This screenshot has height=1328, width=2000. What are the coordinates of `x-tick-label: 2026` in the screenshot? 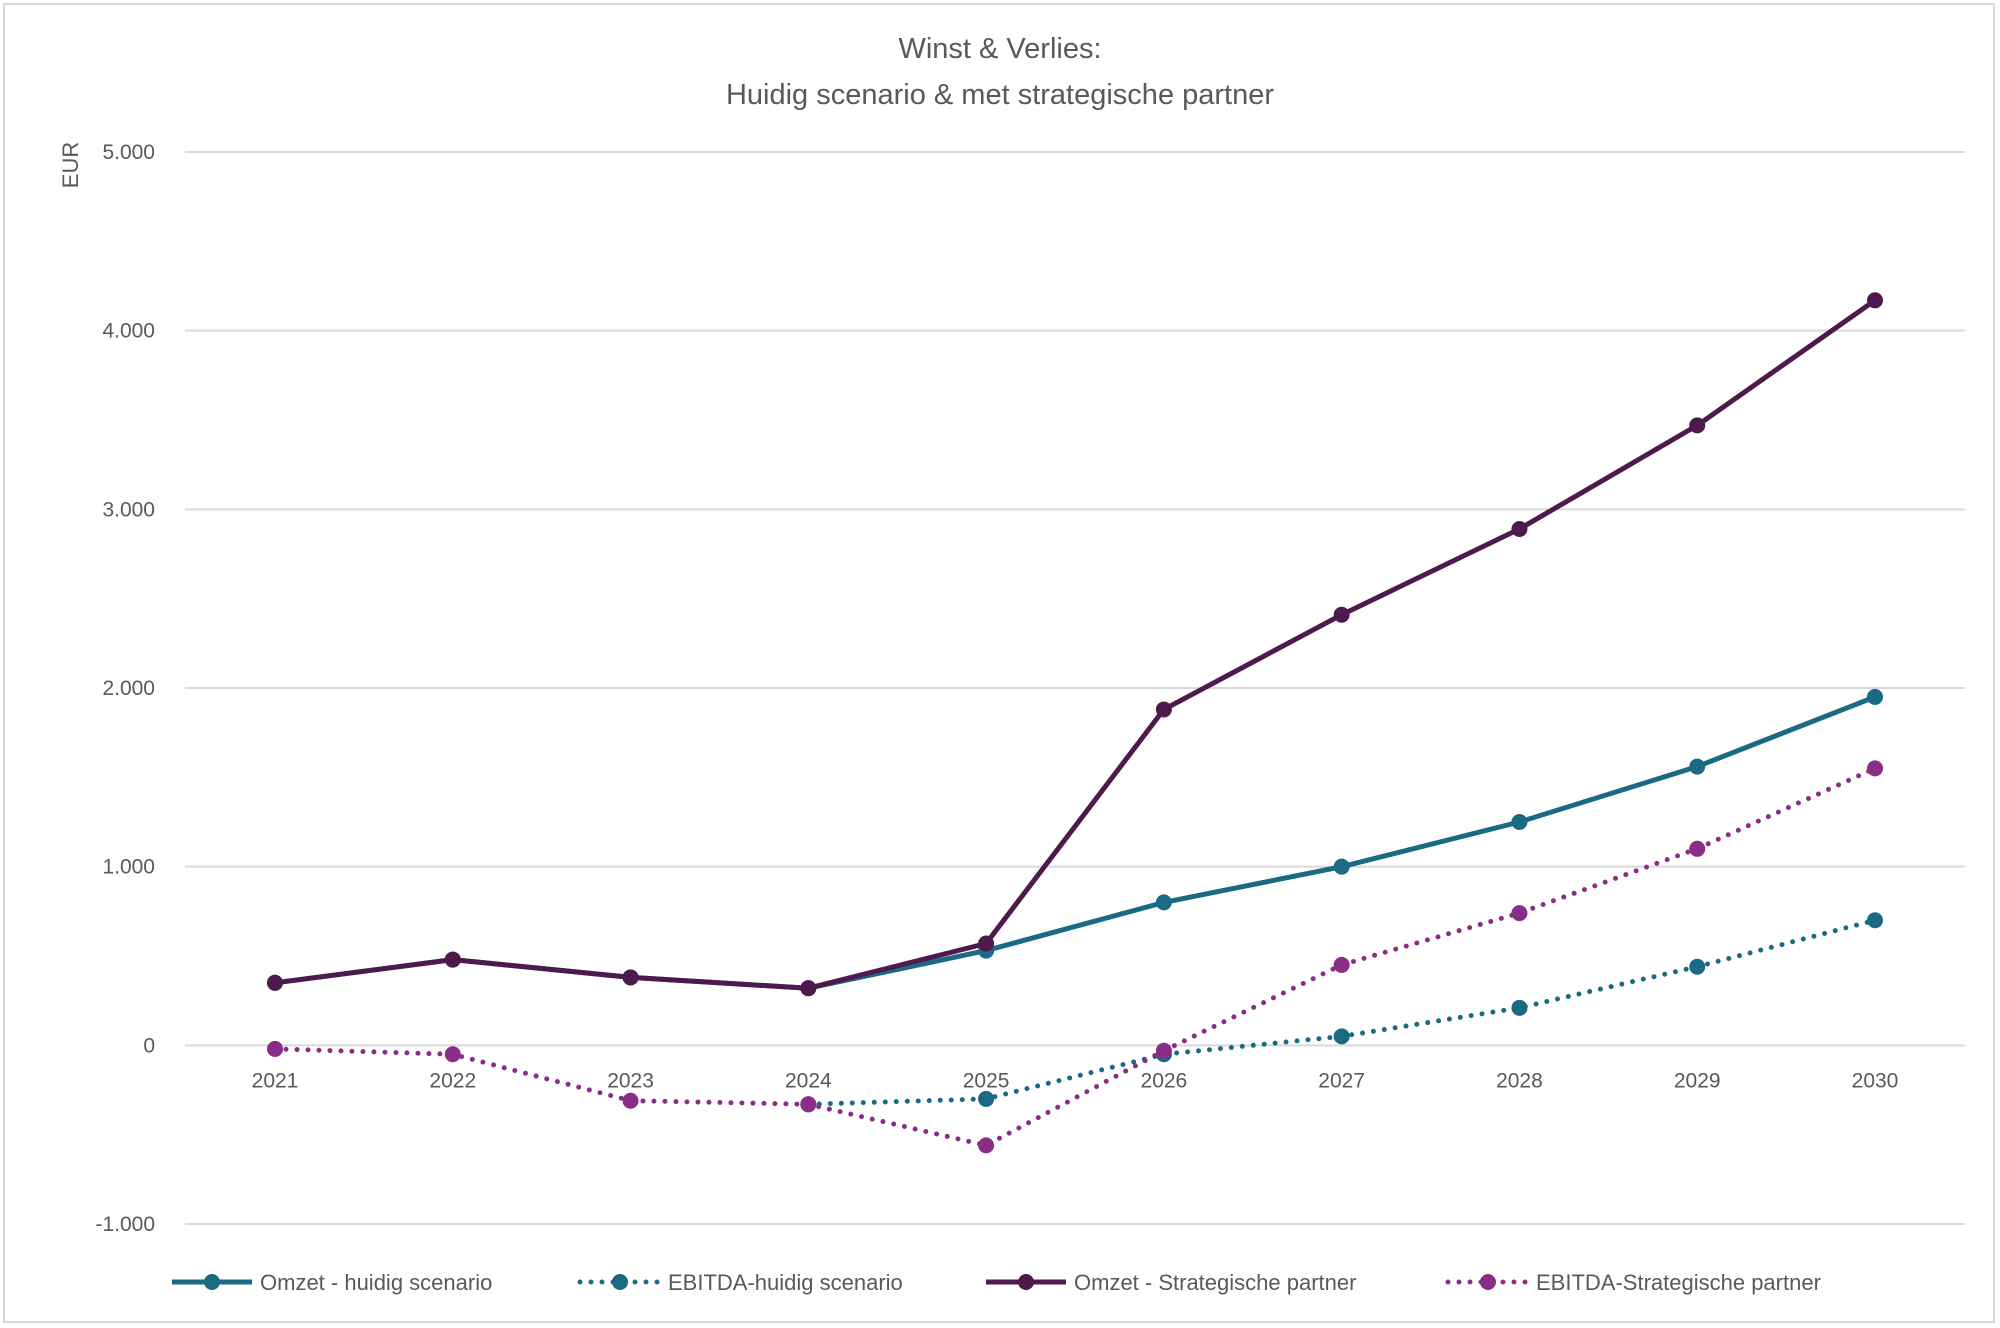 It's located at (1164, 1080).